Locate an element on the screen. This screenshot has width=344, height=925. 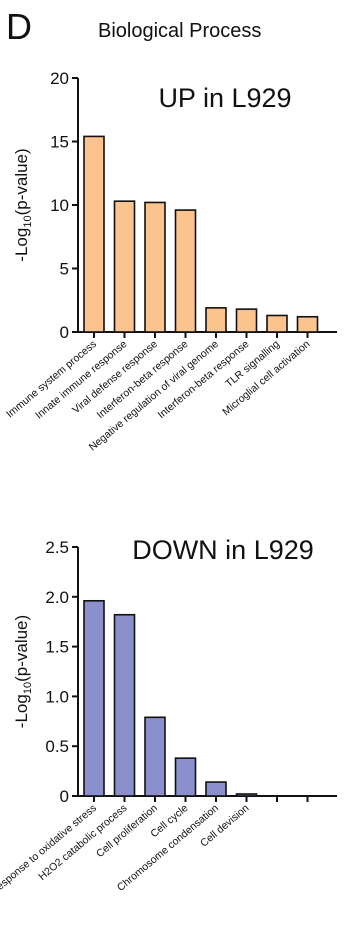
y-tick-label: 15 is located at coordinates (59, 142).